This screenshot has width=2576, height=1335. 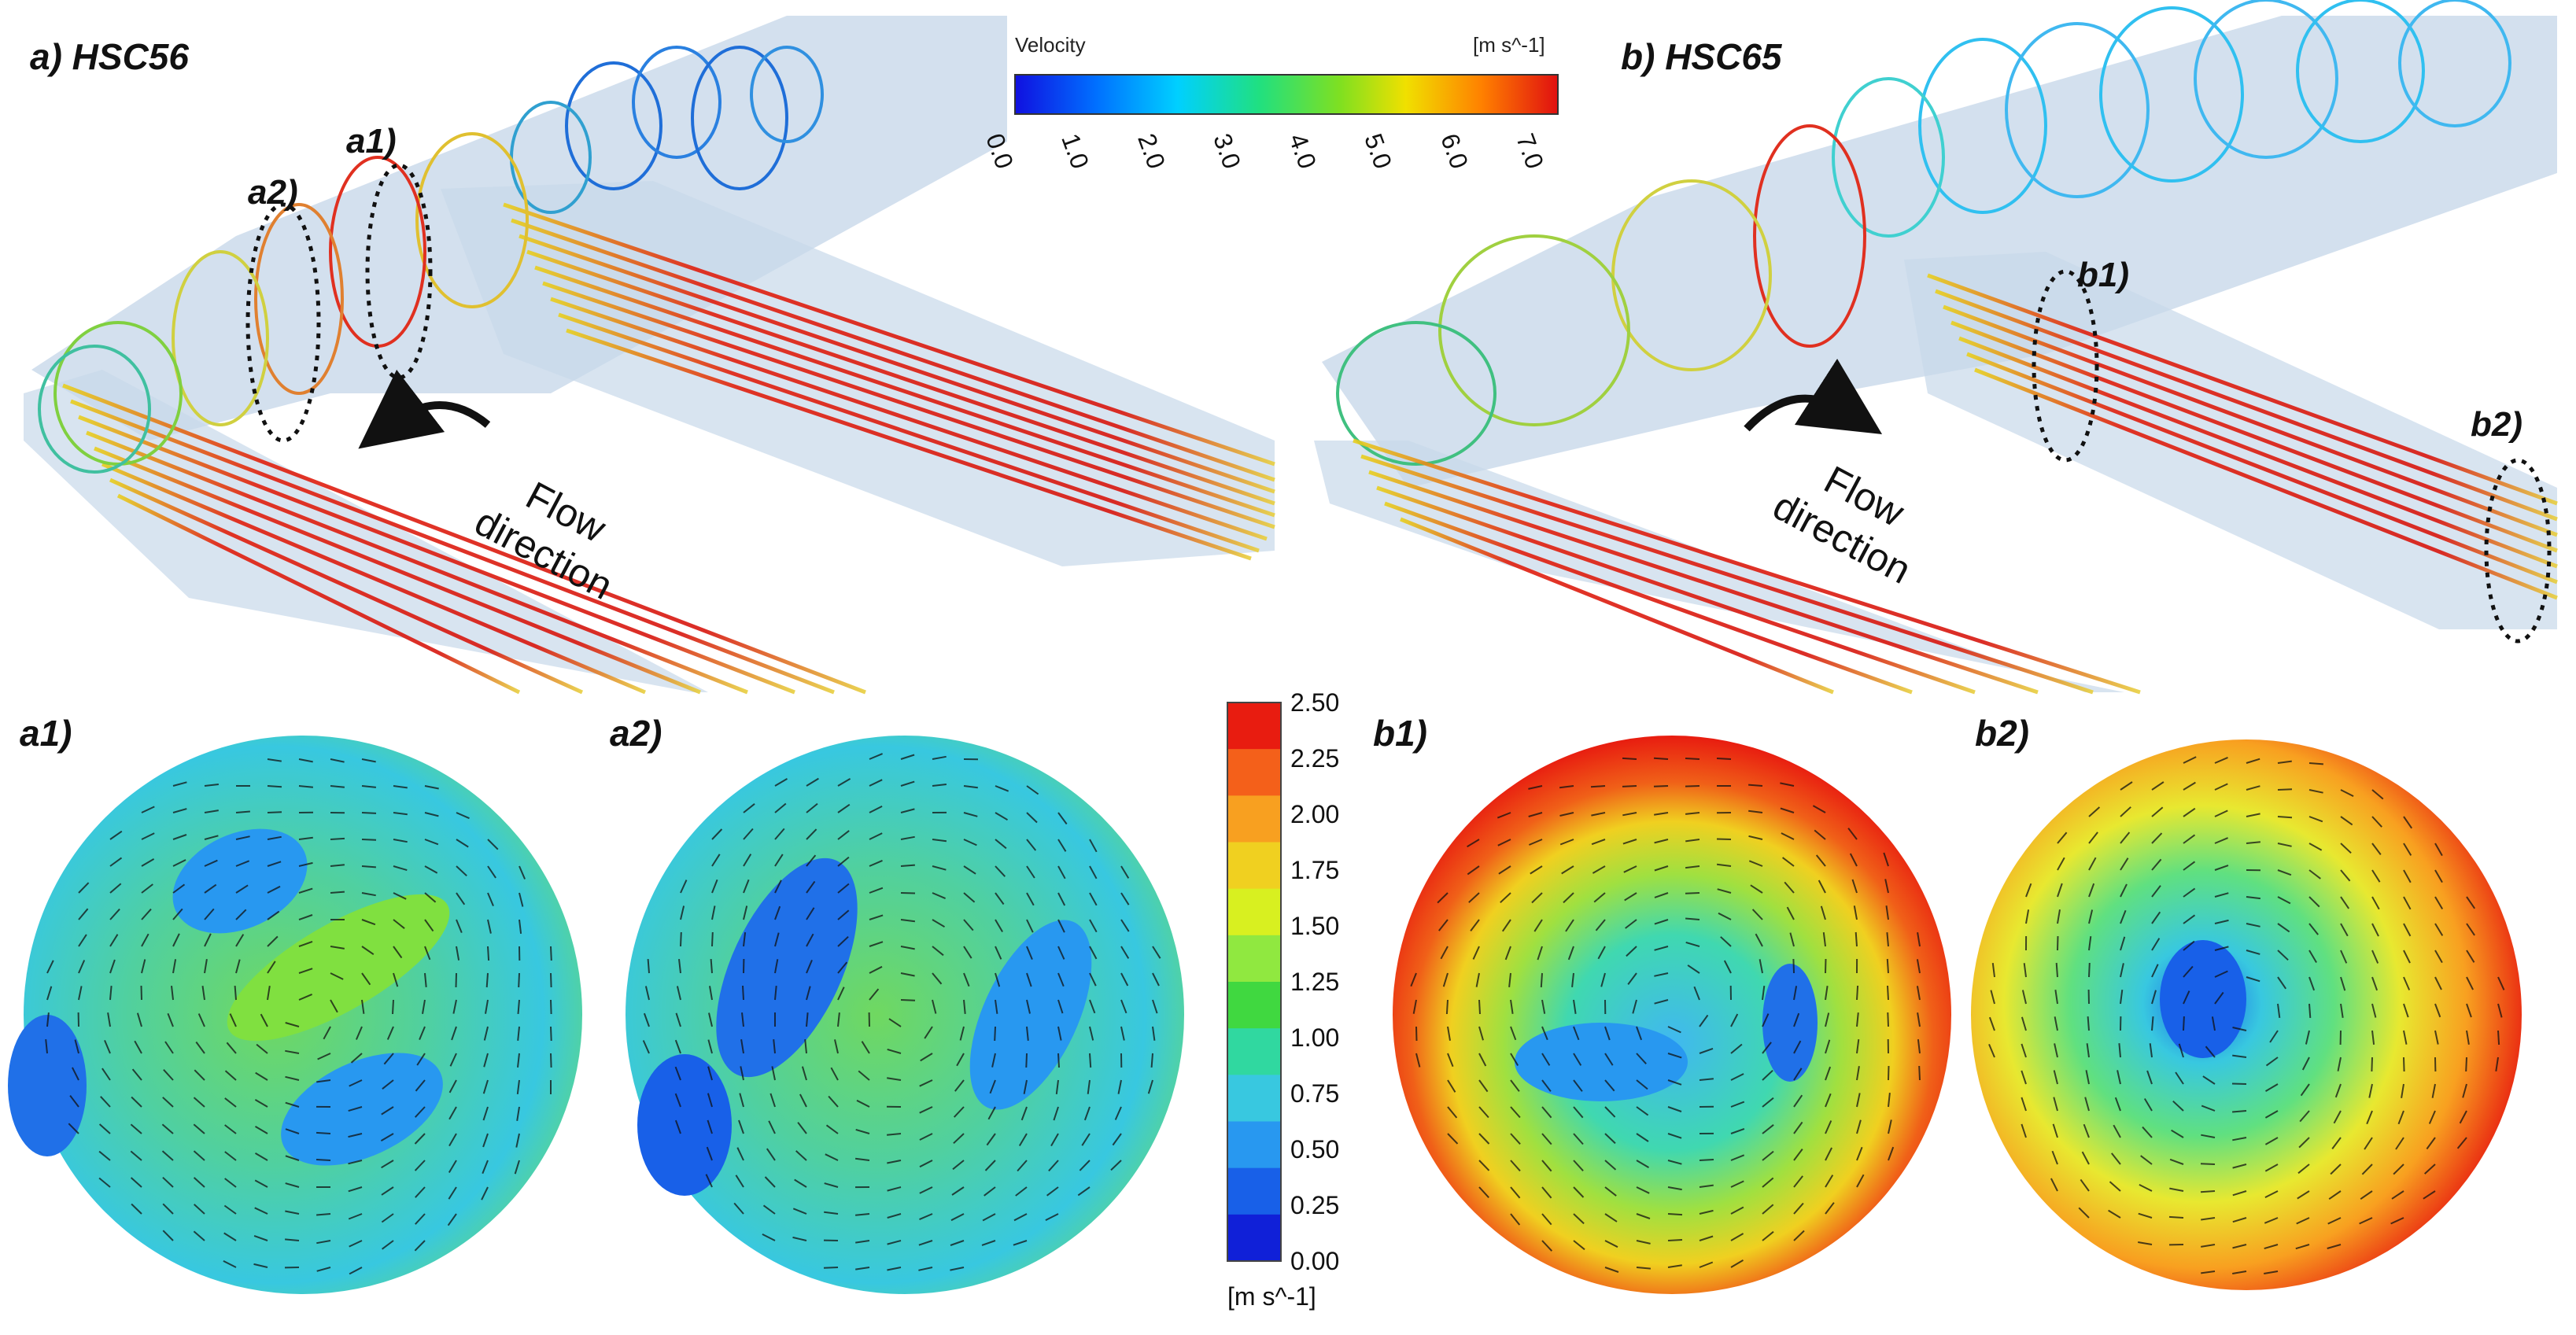 What do you see at coordinates (399, 271) in the screenshot?
I see `annotation-a1-ellipse` at bounding box center [399, 271].